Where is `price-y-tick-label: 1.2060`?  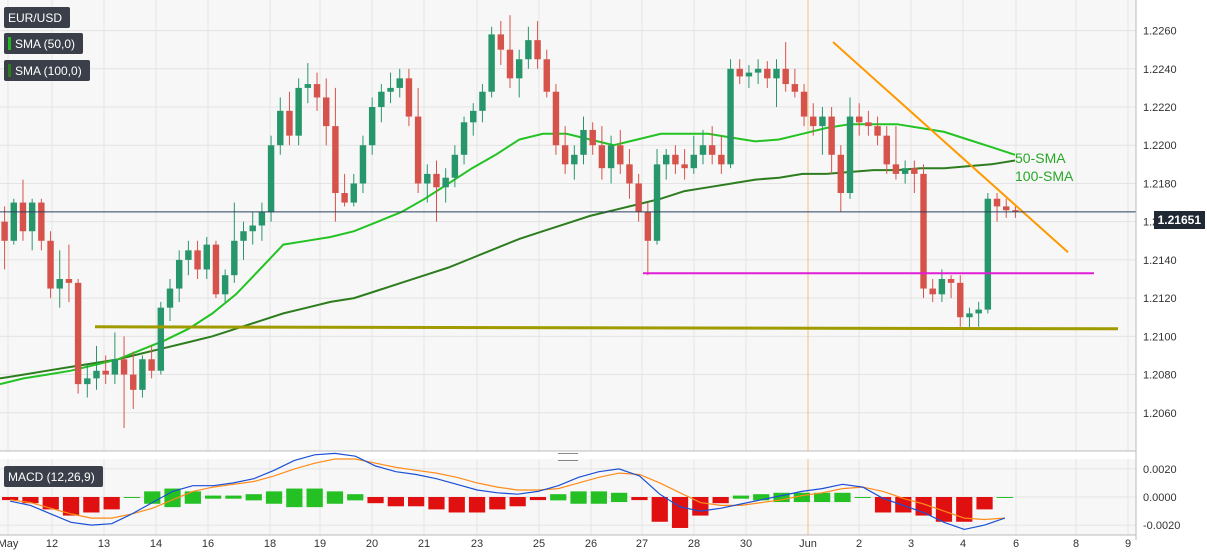 price-y-tick-label: 1.2060 is located at coordinates (1160, 414).